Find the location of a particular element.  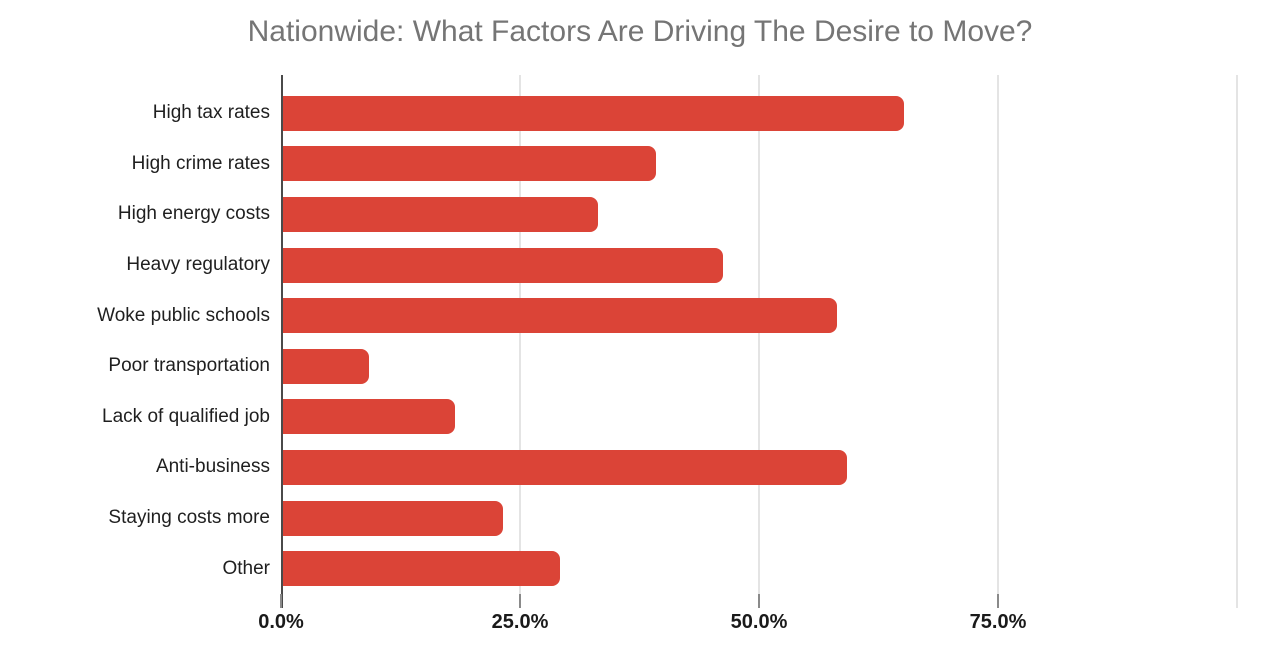

x-axis-tick-label: 0.0% is located at coordinates (281, 622).